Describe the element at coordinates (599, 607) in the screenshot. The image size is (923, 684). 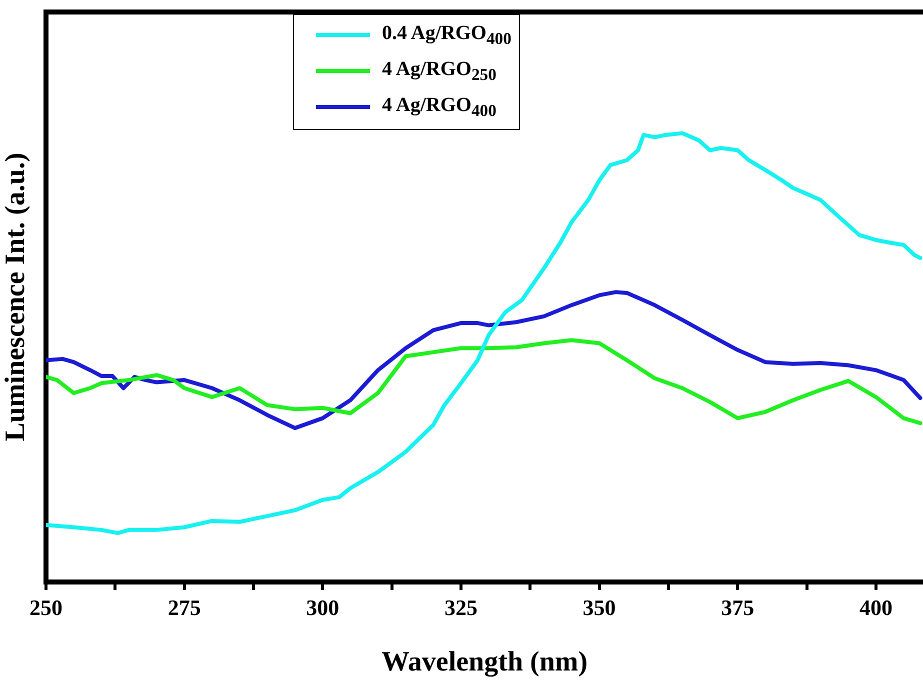
I see `x-tick-label: 350` at that location.